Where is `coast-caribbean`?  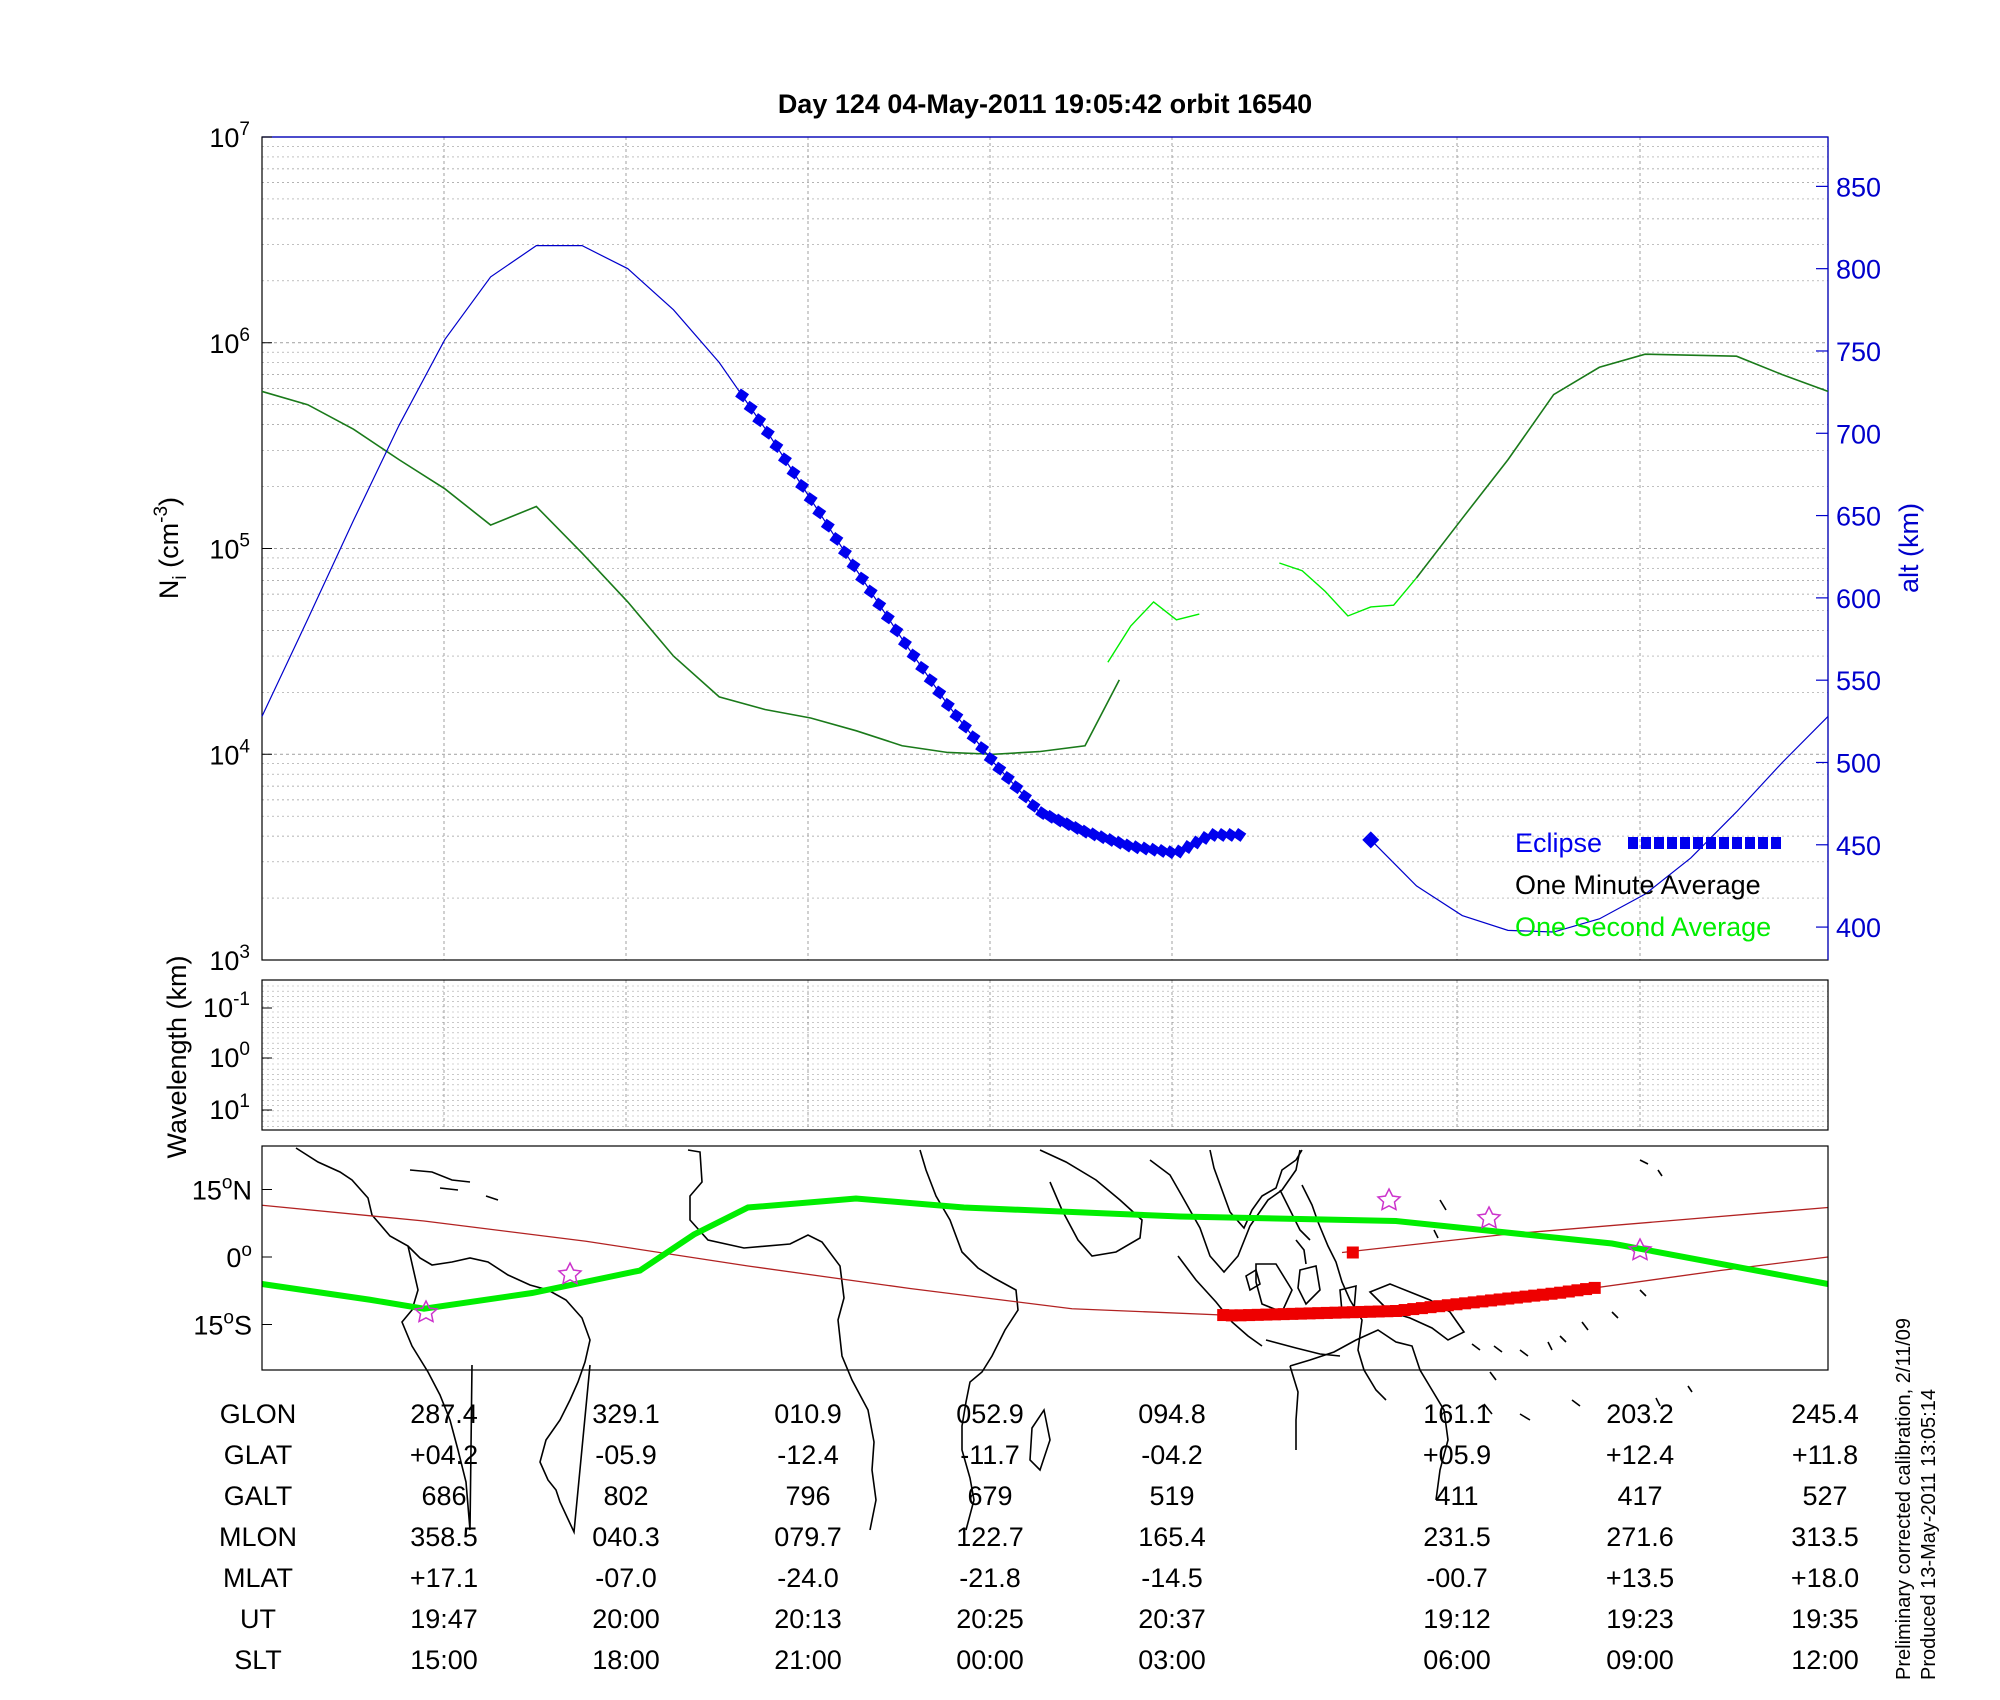
coast-caribbean is located at coordinates (454, 1185).